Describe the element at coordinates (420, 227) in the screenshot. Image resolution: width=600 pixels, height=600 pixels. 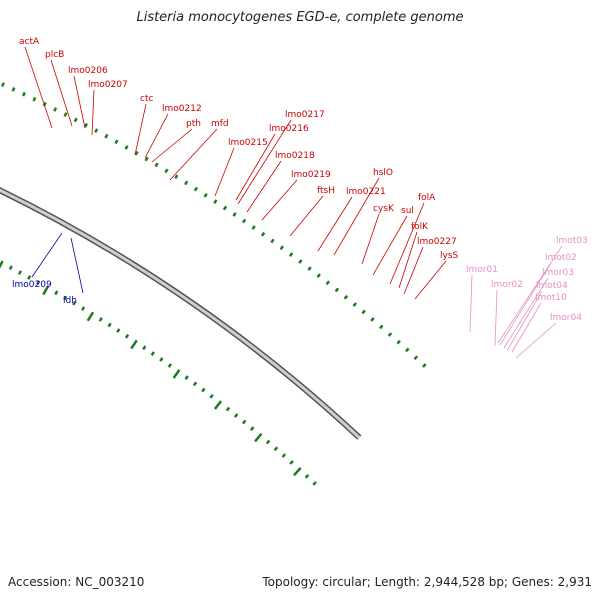
I see `gene-label-red: folK` at that location.